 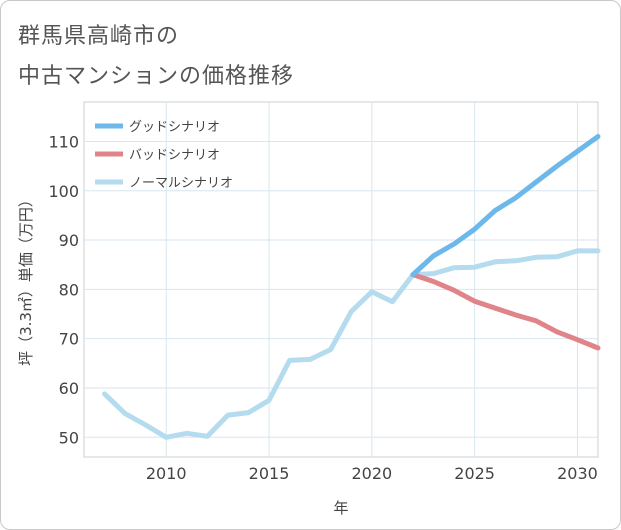 I want to click on x-tick-label: 2020, so click(x=371, y=473).